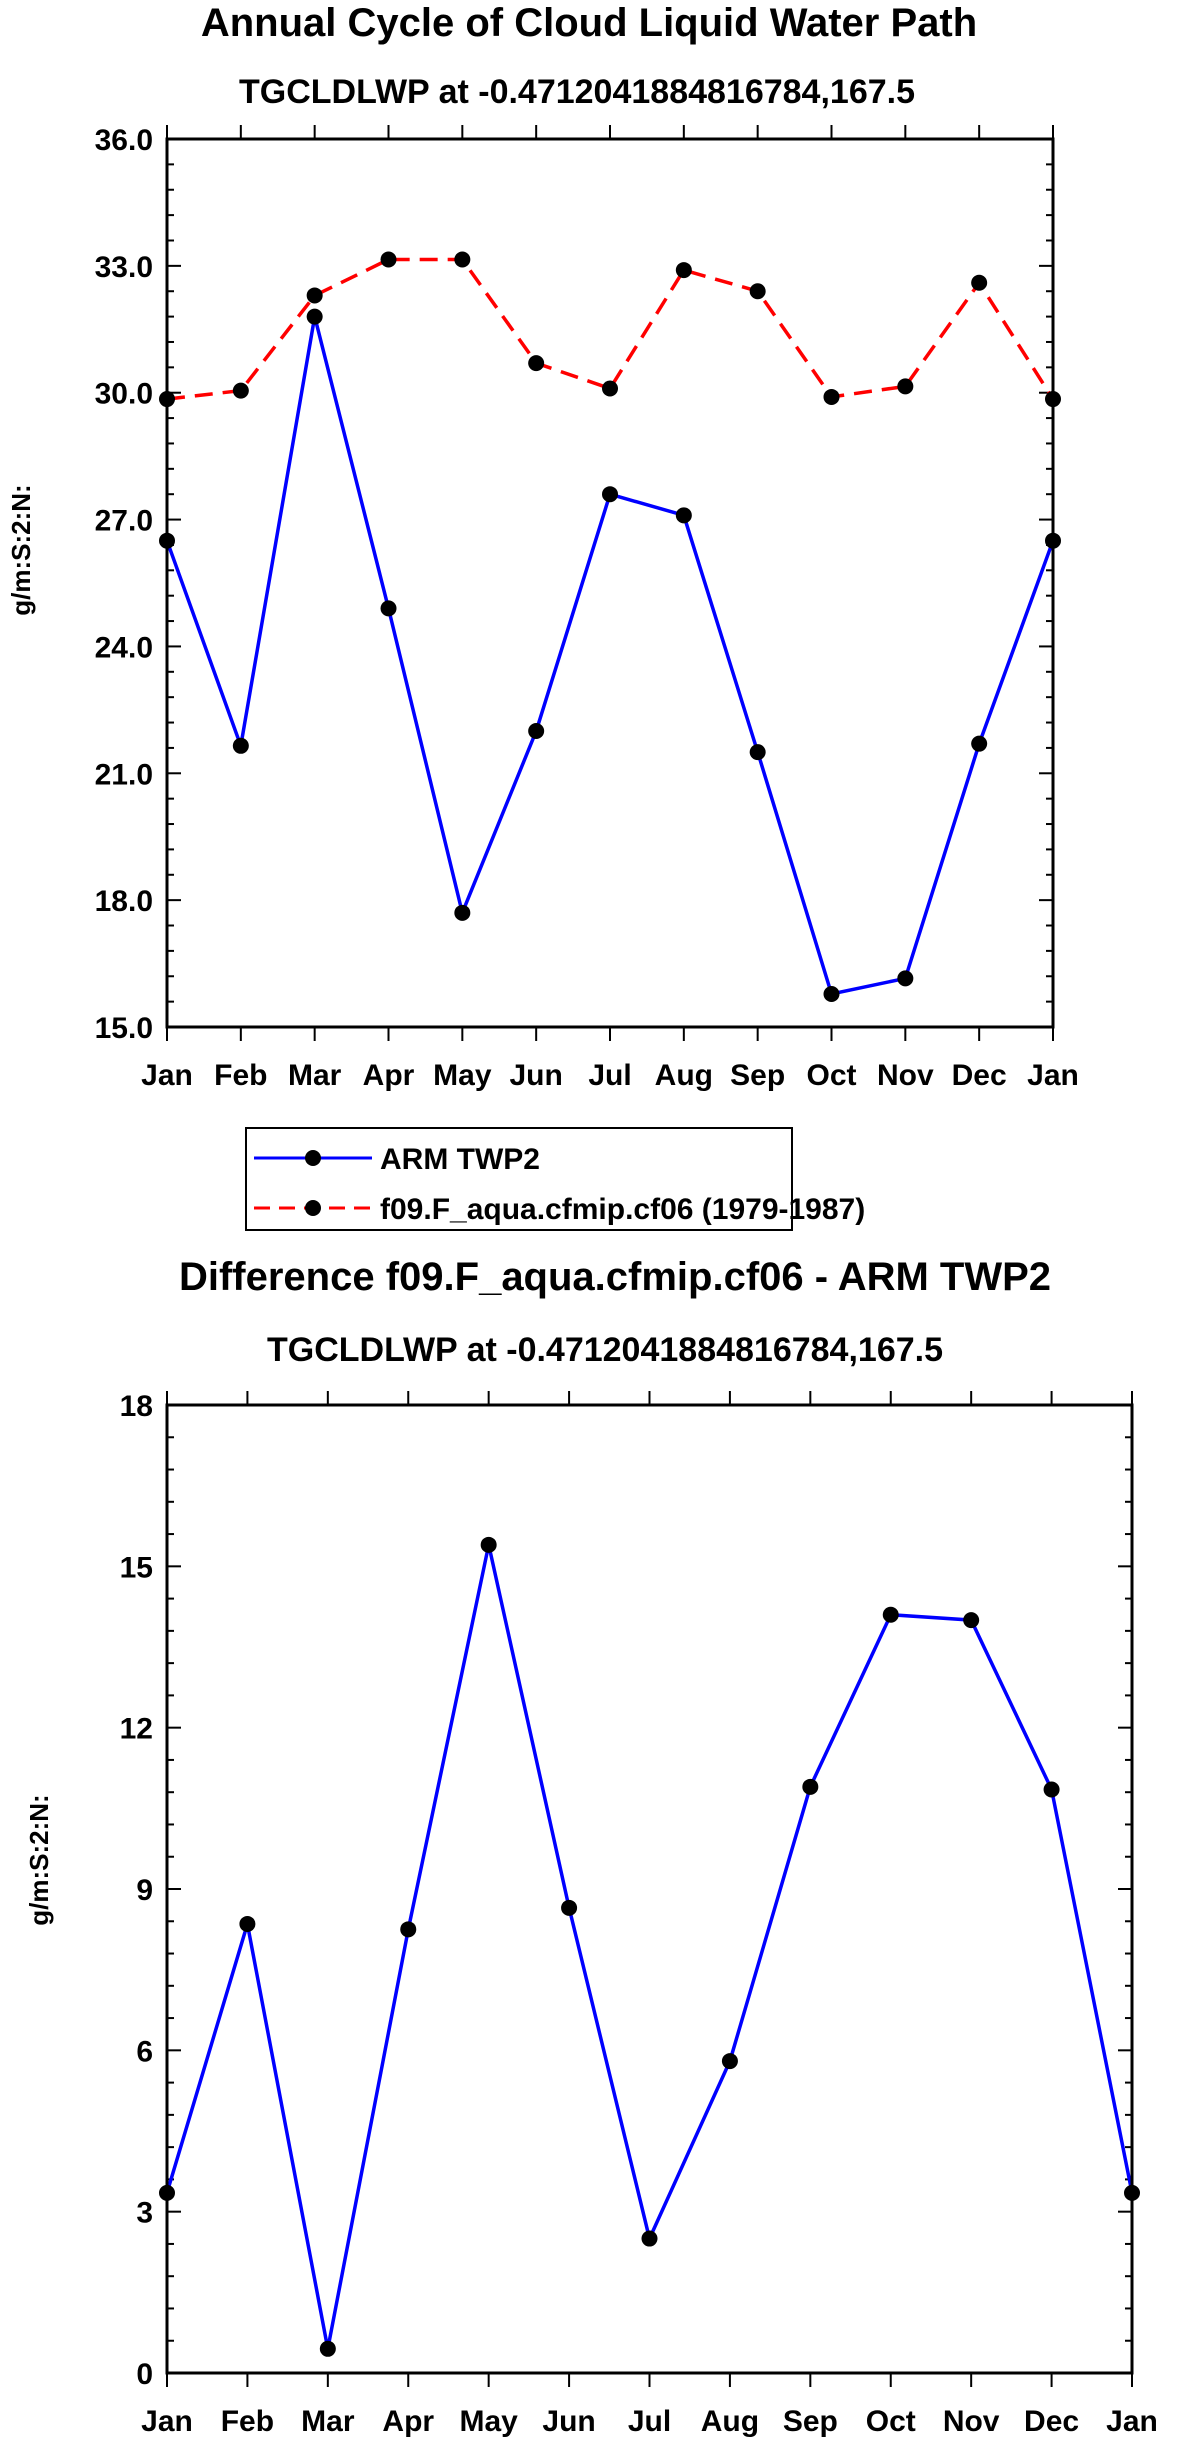  I want to click on chart1-subtitle: TGCLDLWP at -0.4712041884816784,167.5, so click(577, 92).